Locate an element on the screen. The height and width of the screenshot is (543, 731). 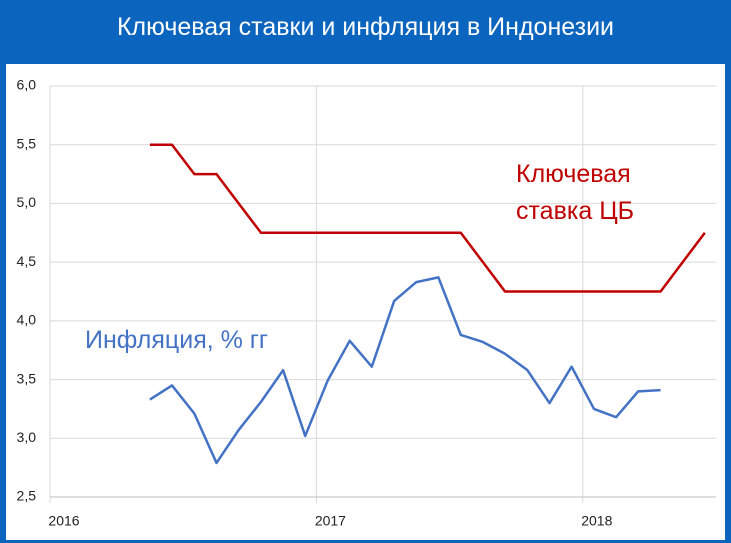
chart-title: Ключевая ставки и инфляция в Индонезии is located at coordinates (365, 27).